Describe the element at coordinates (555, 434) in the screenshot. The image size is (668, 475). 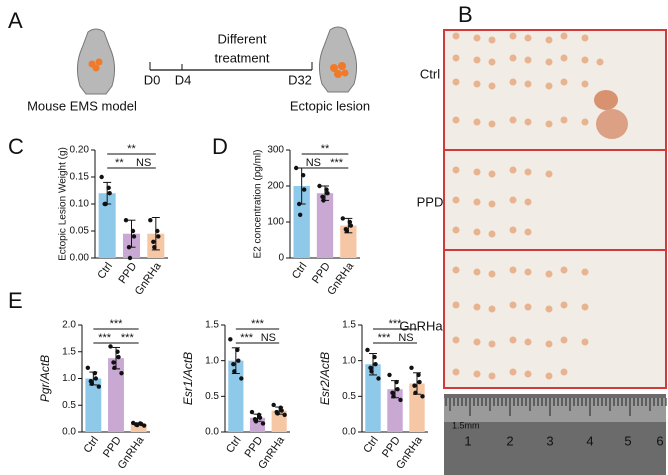
I see `ruler` at that location.